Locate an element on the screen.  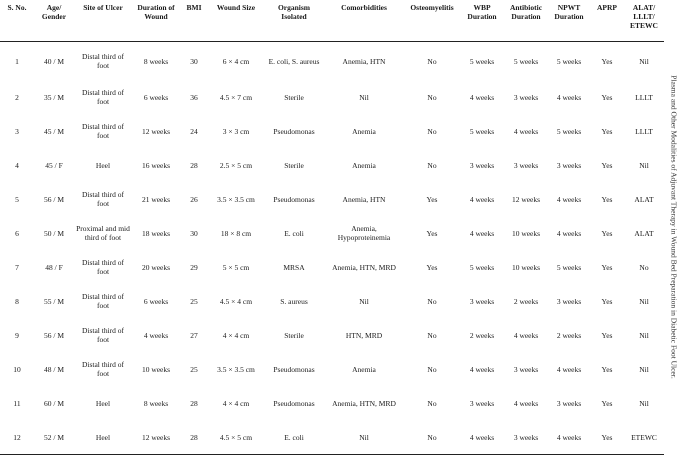
cell-comorb: Nil is located at coordinates (364, 301).